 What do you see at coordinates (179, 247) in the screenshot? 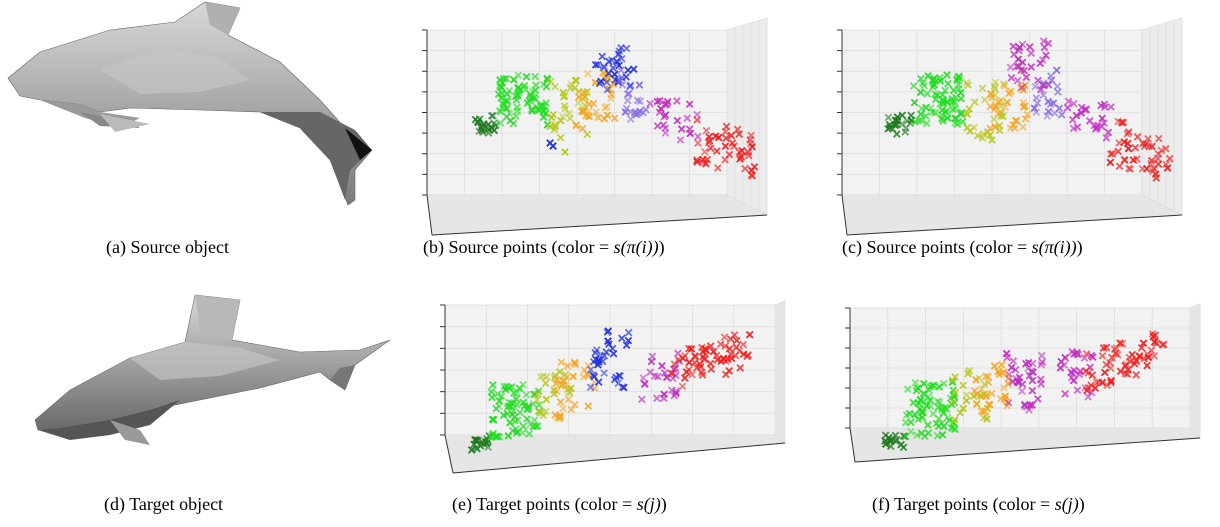
I see `caption-a-text: Source object` at bounding box center [179, 247].